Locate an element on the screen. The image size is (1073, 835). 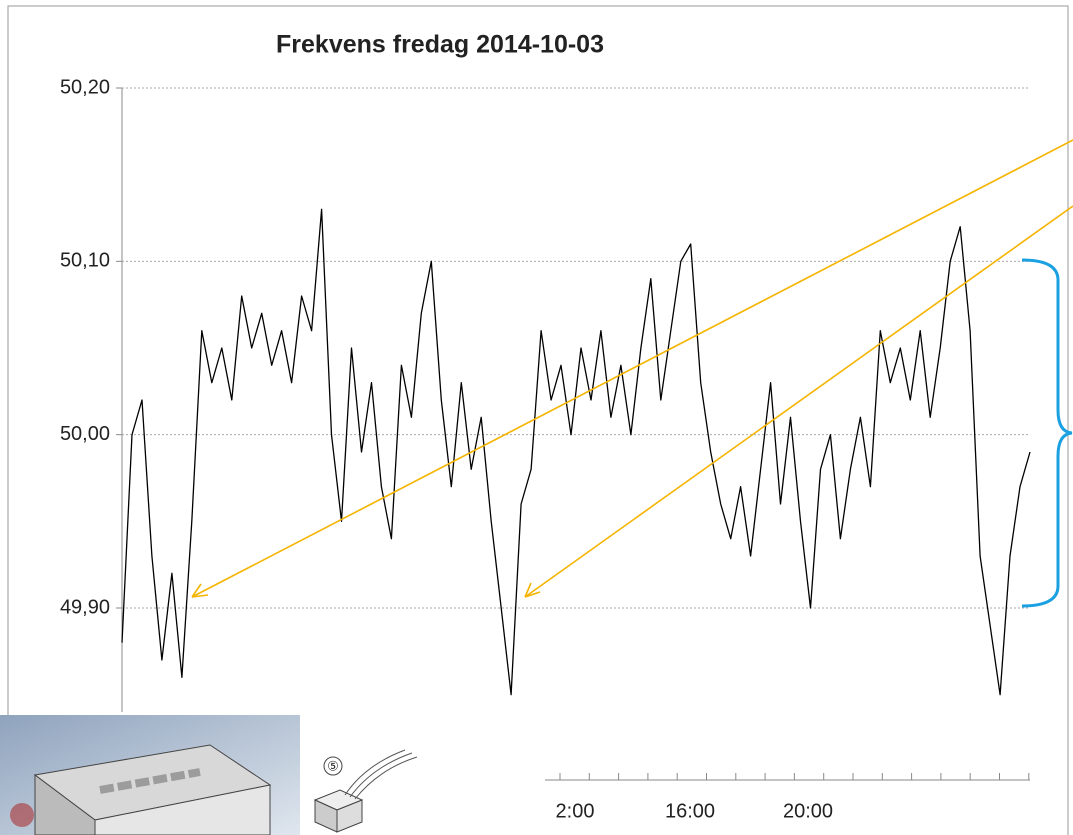
chart-title: Frekvens fredag 2014-10-03 is located at coordinates (440, 45).